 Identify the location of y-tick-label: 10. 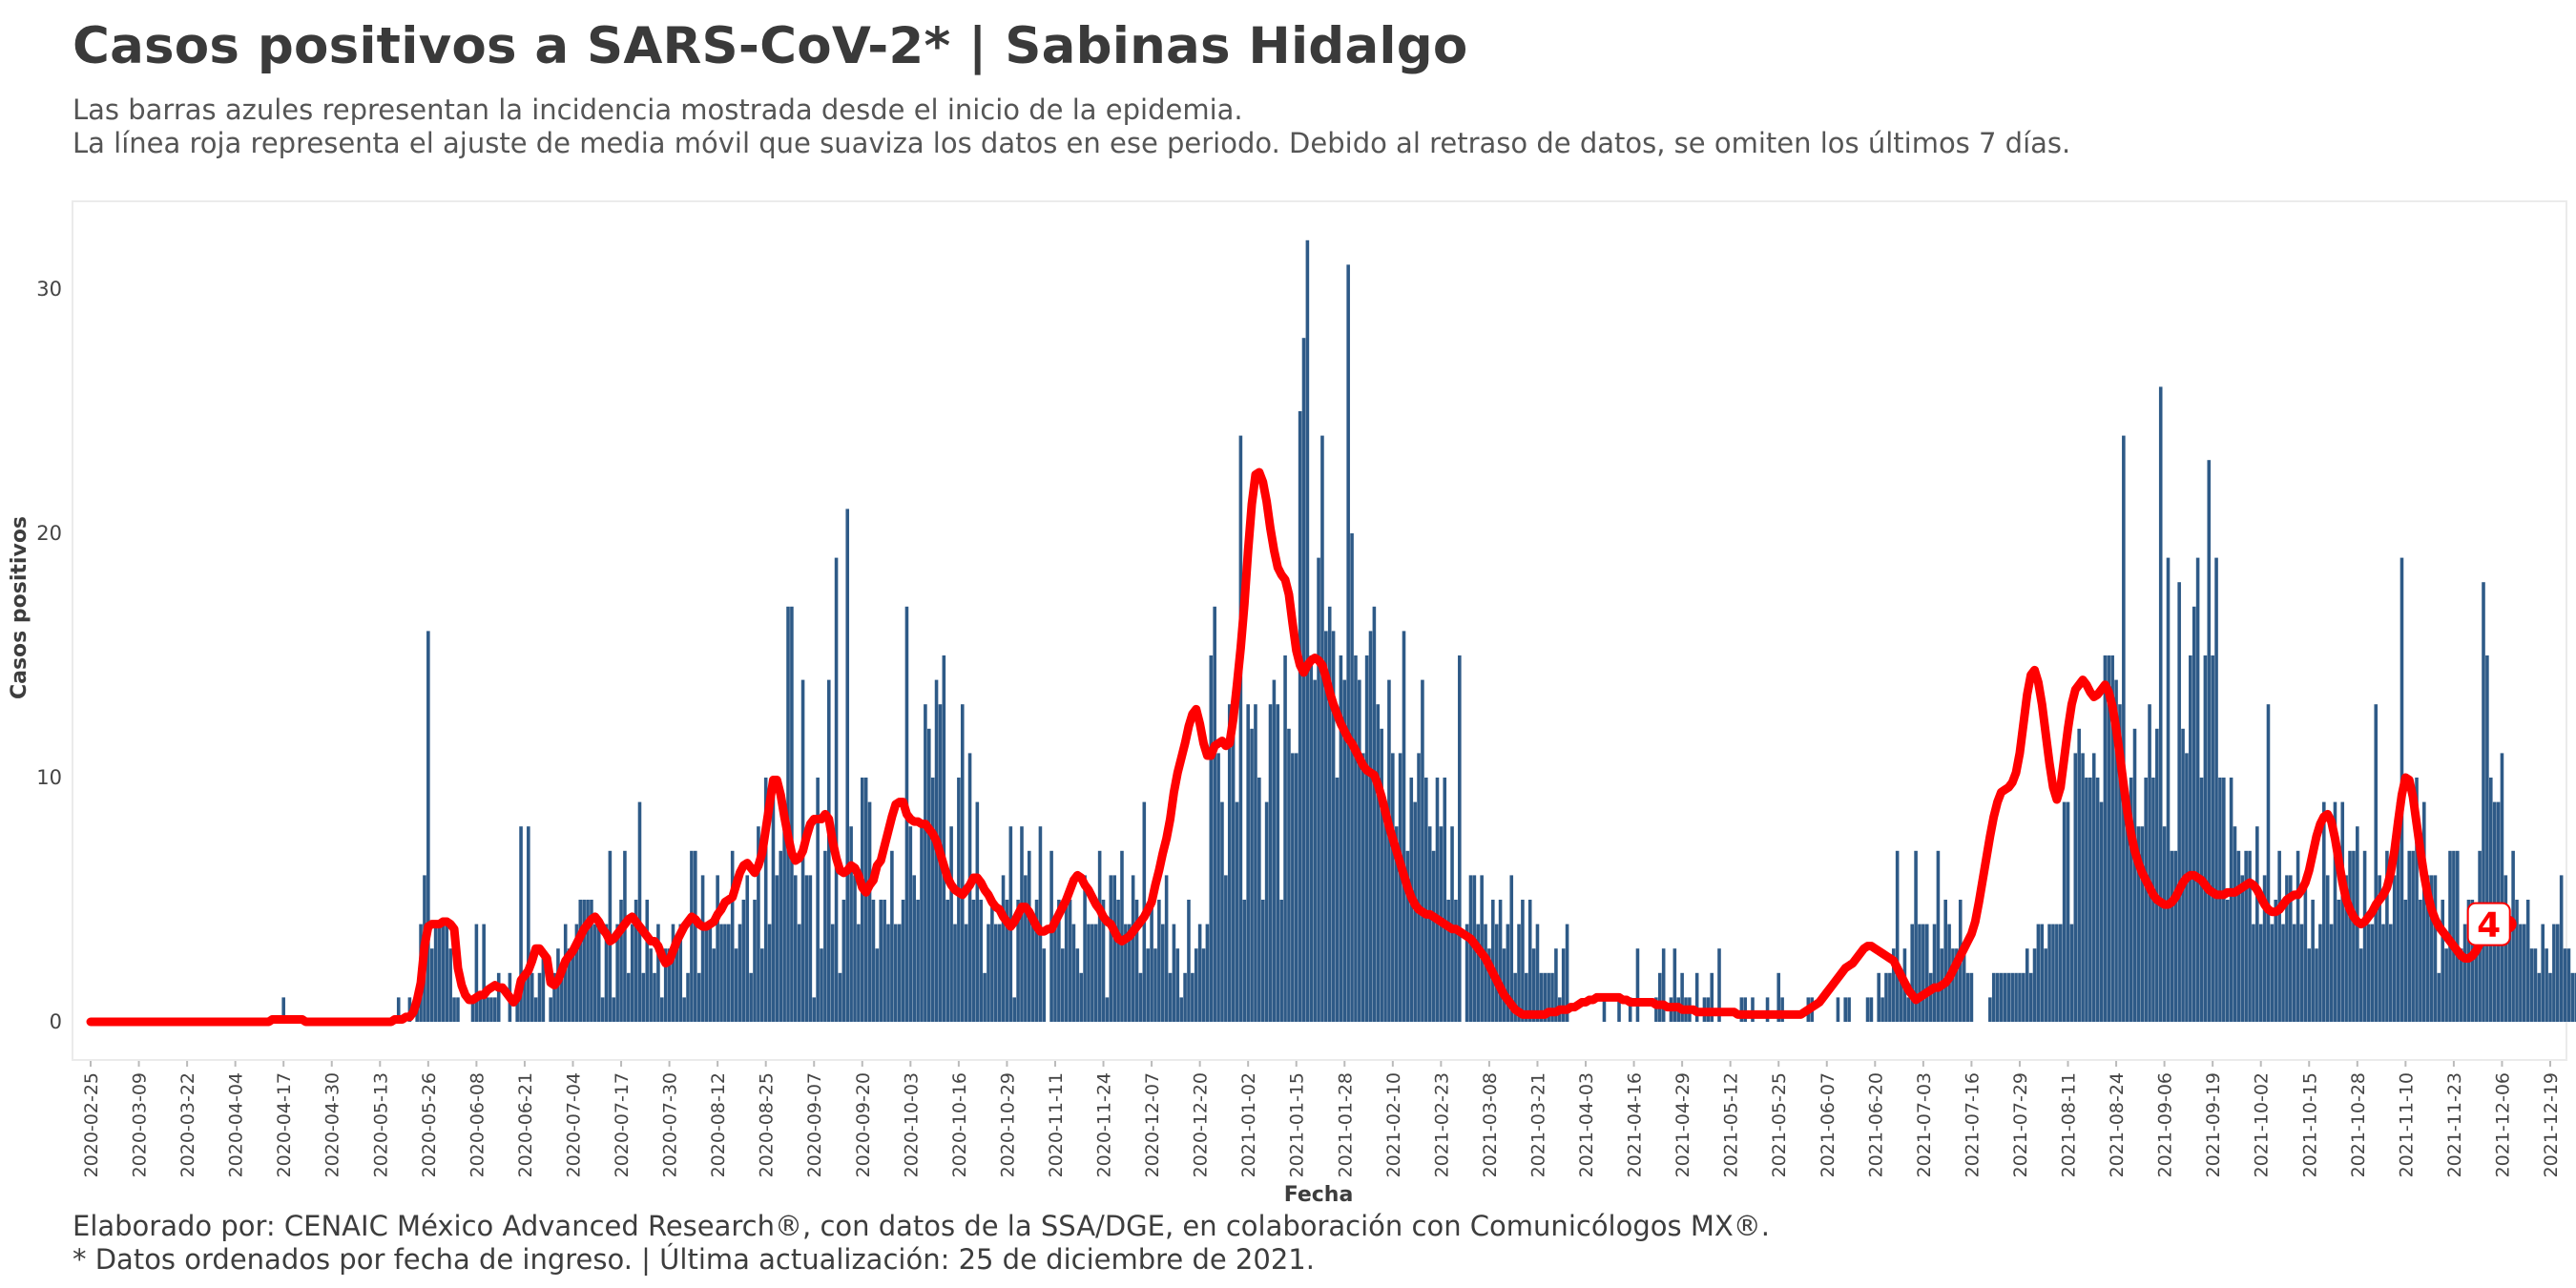
(49, 777).